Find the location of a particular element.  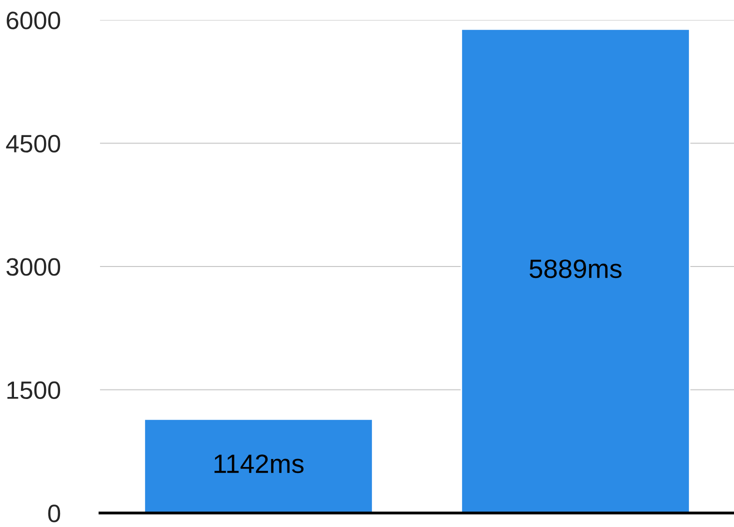

y-tick-label: 0 is located at coordinates (54, 513).